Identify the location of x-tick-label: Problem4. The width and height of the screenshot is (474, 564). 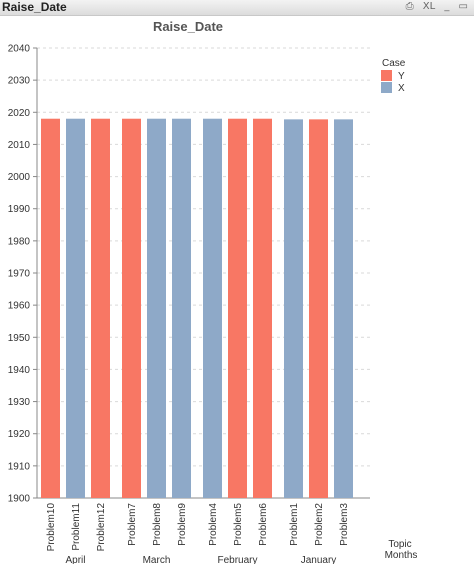
(213, 524).